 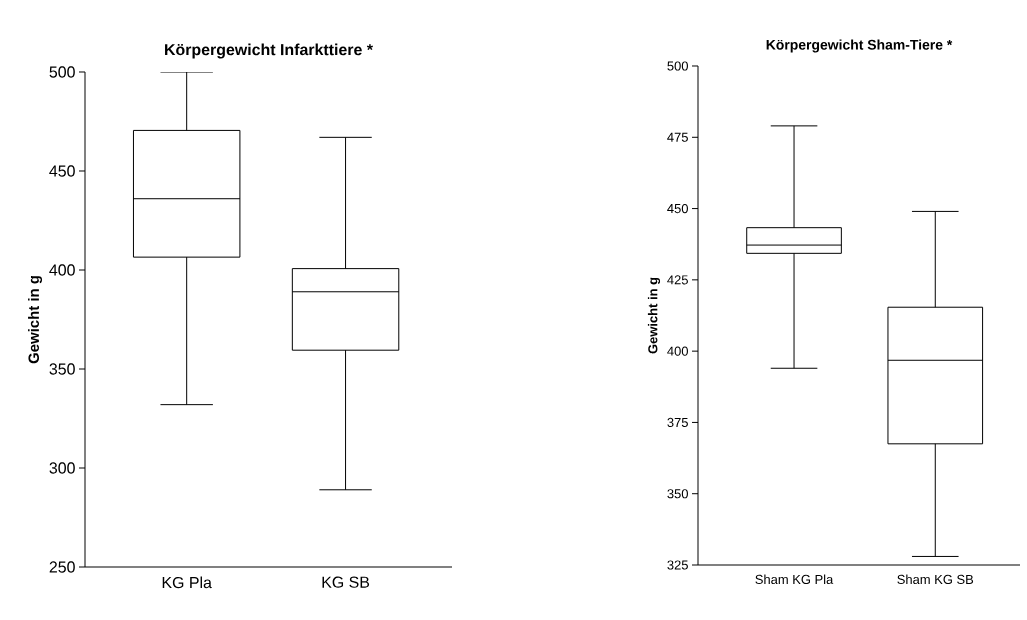 I want to click on y-tick-label: 375, so click(x=677, y=422).